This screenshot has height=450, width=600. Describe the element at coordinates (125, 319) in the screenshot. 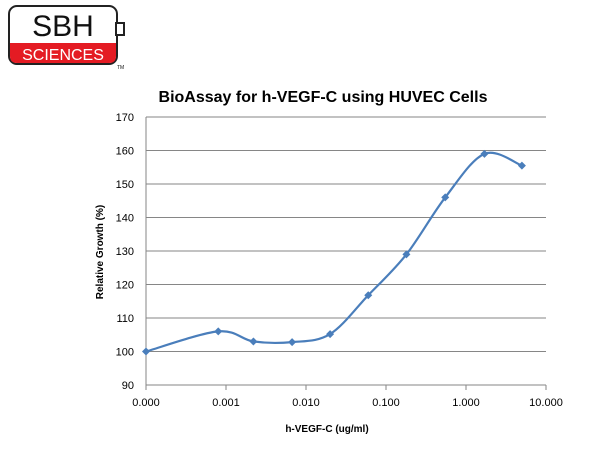

I see `y-tick-label: 110` at that location.